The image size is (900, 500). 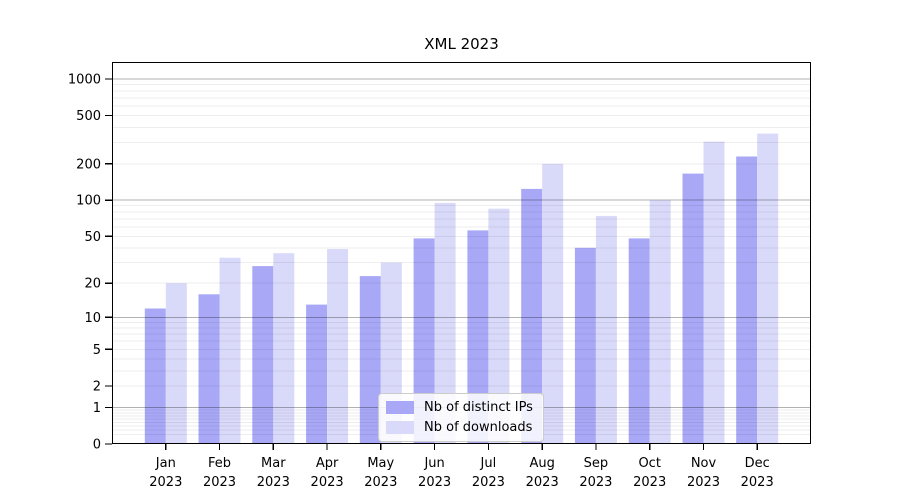 I want to click on bar-jan-downloads, so click(x=176, y=363).